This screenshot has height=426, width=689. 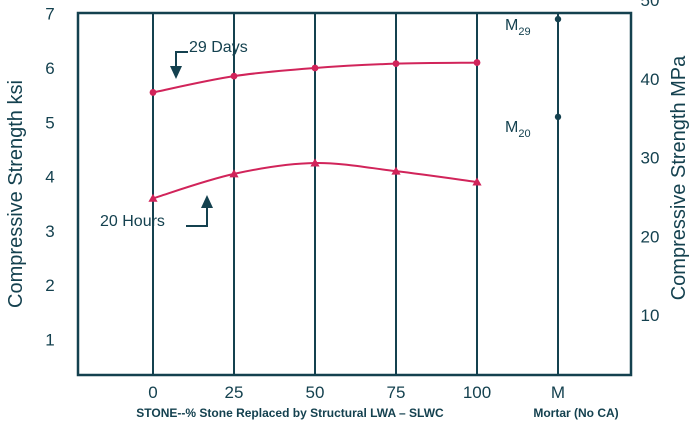 What do you see at coordinates (396, 392) in the screenshot?
I see `x-tick-label: 75` at bounding box center [396, 392].